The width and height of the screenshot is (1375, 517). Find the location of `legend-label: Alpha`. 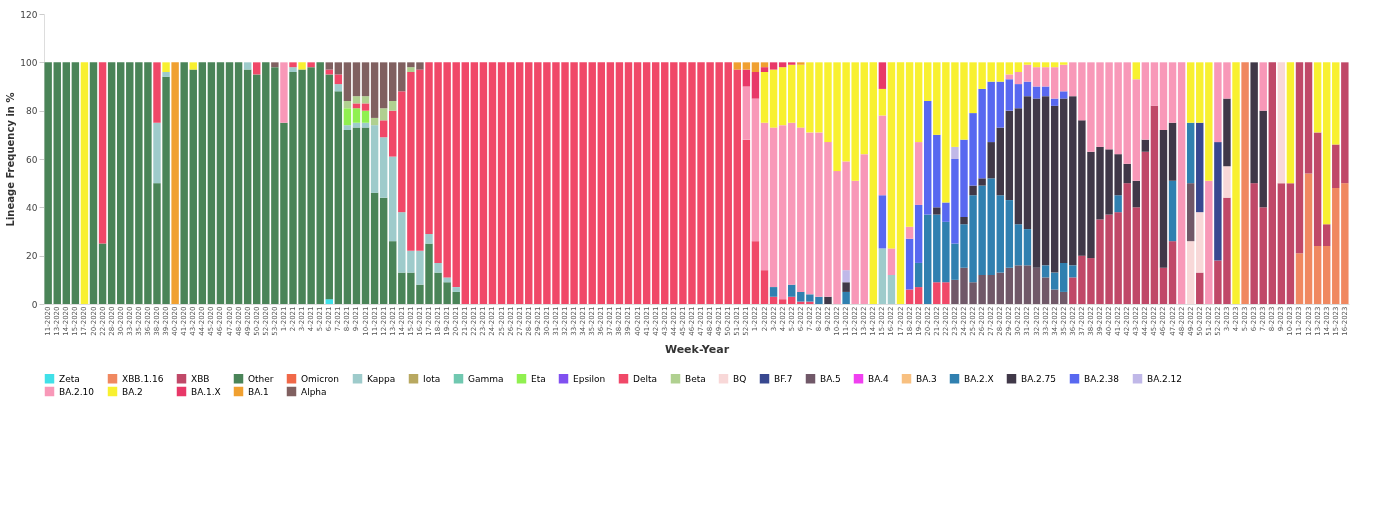

legend-label: Alpha is located at coordinates (314, 391).